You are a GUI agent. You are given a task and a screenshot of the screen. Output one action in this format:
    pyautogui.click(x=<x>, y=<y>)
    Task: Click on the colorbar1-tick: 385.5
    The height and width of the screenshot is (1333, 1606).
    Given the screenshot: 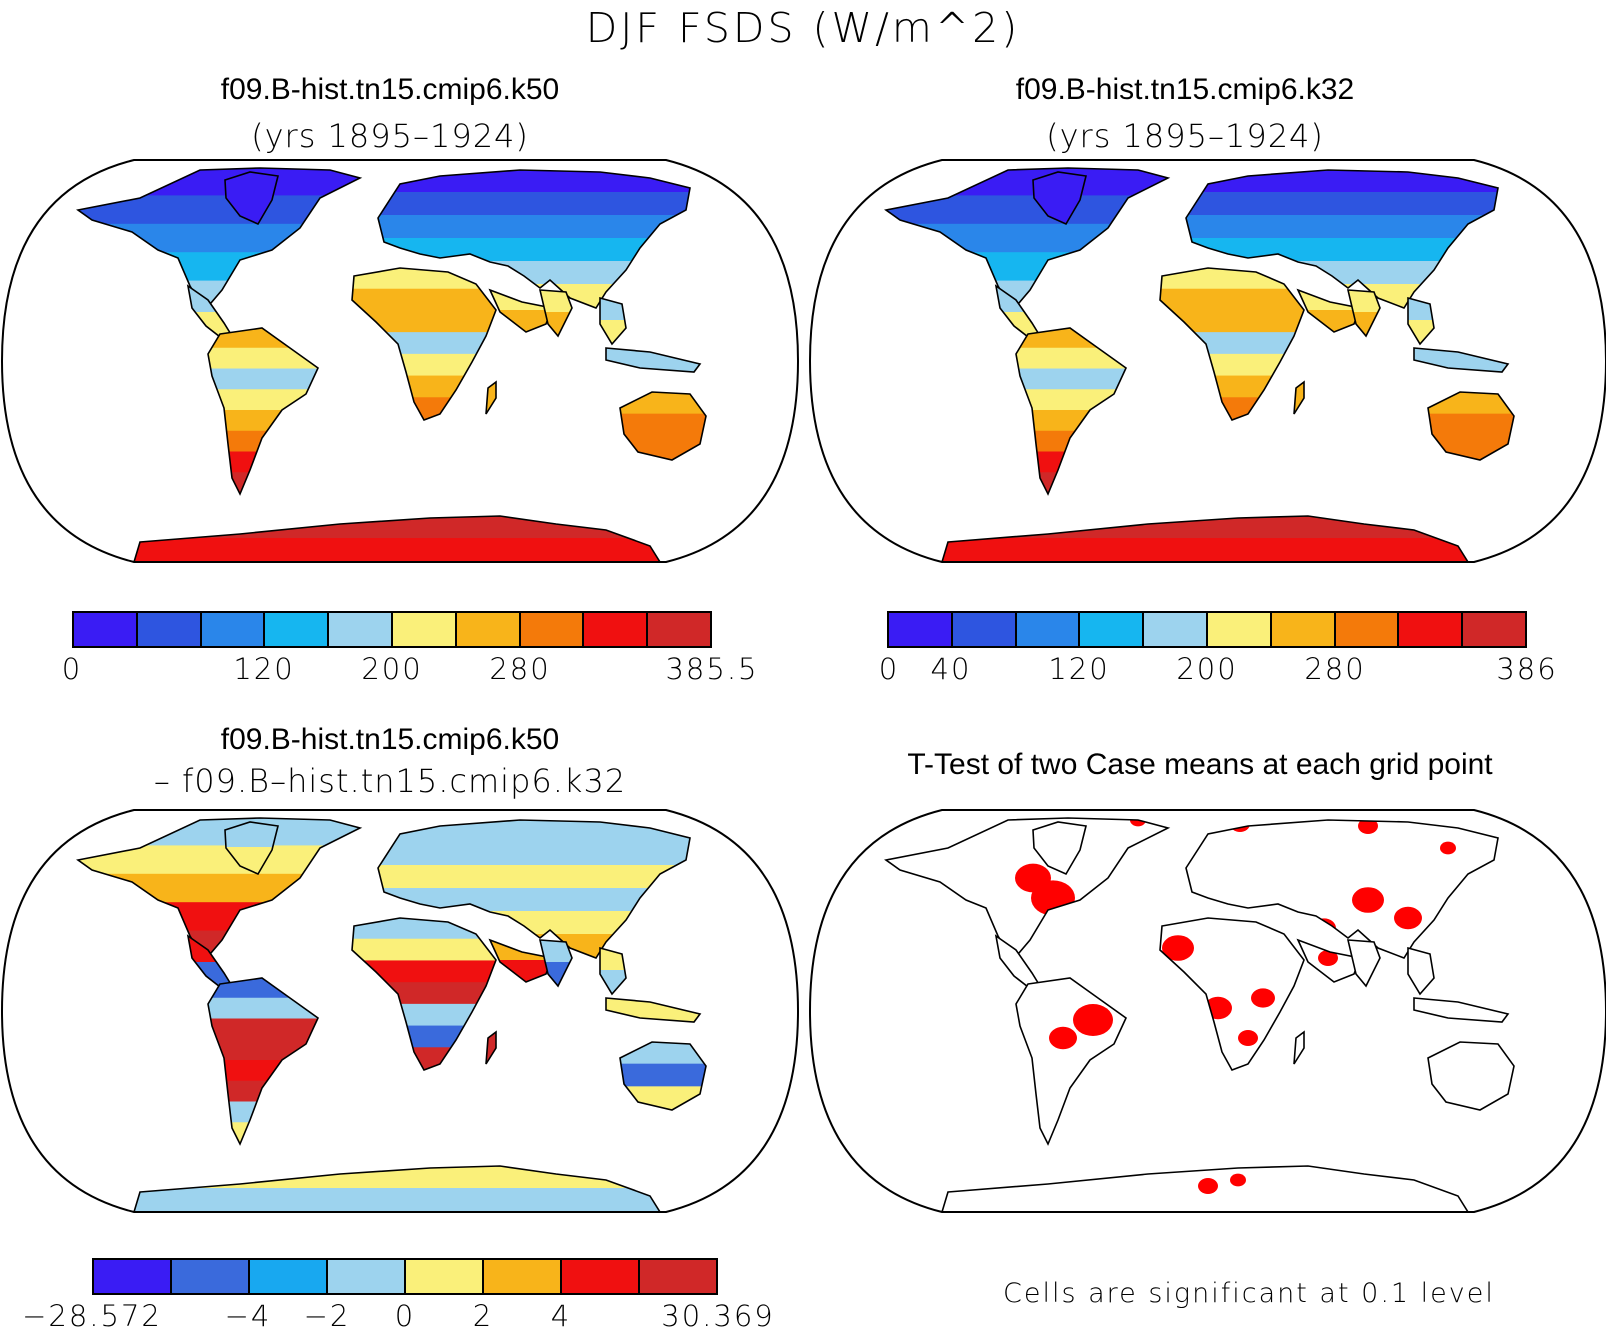 What is the action you would take?
    pyautogui.click(x=712, y=669)
    